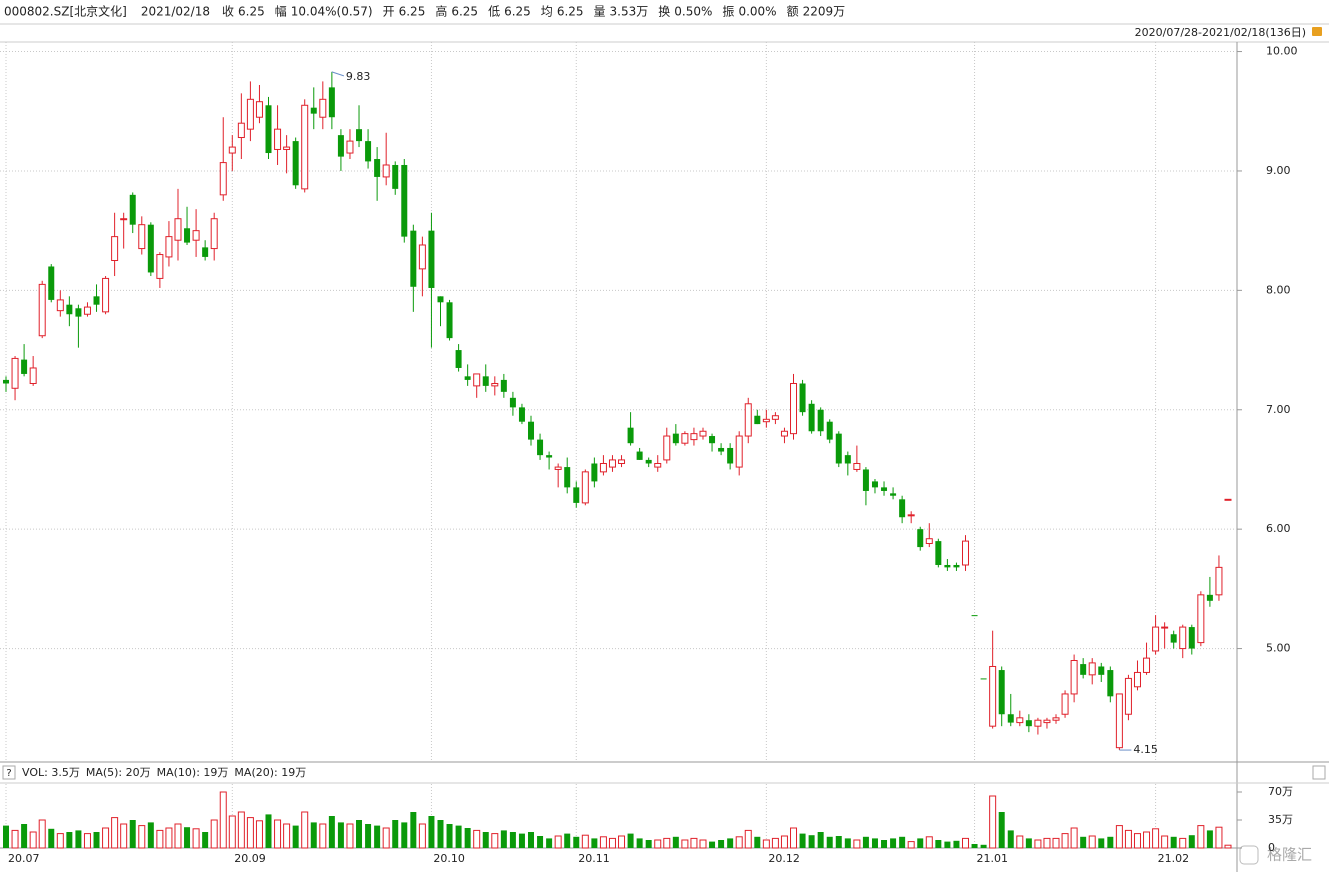 Image resolution: width=1329 pixels, height=872 pixels. What do you see at coordinates (281, 11) in the screenshot?
I see `header-text: 幅` at bounding box center [281, 11].